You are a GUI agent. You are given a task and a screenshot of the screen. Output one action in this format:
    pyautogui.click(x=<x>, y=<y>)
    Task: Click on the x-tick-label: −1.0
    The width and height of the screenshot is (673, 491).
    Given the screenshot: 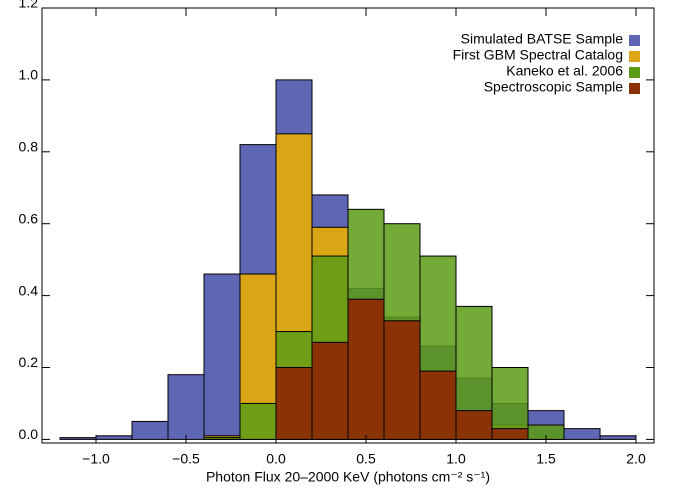 What is the action you would take?
    pyautogui.click(x=96, y=459)
    